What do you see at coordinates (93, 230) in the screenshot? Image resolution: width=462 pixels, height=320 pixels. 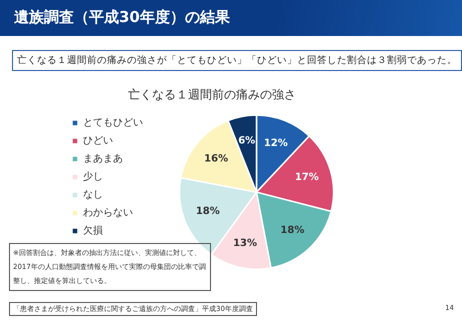 I see `legend-label: 欠損` at bounding box center [93, 230].